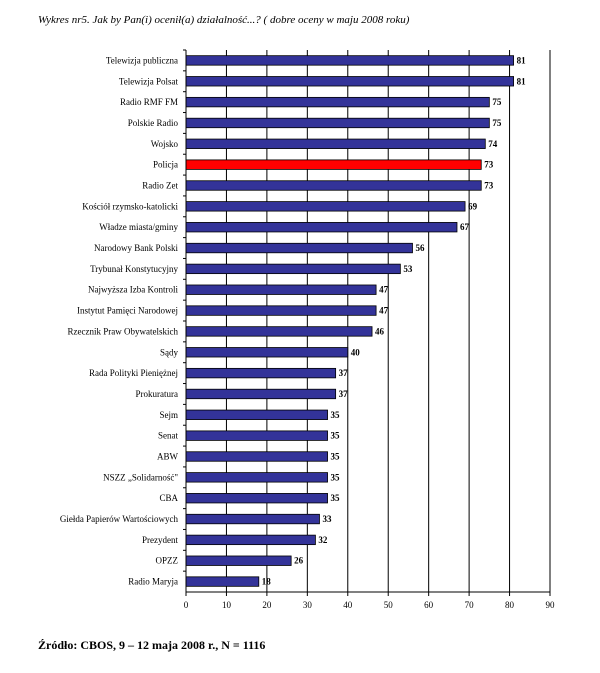 Image resolution: width=600 pixels, height=673 pixels. Describe the element at coordinates (327, 519) in the screenshot. I see `value-label: 33` at that location.